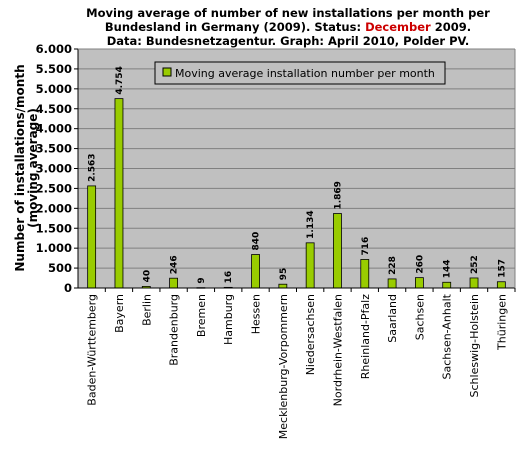 The height and width of the screenshot is (450, 531). What do you see at coordinates (33, 168) in the screenshot?
I see `y-axis-title-line-2: (moving average)` at bounding box center [33, 168].